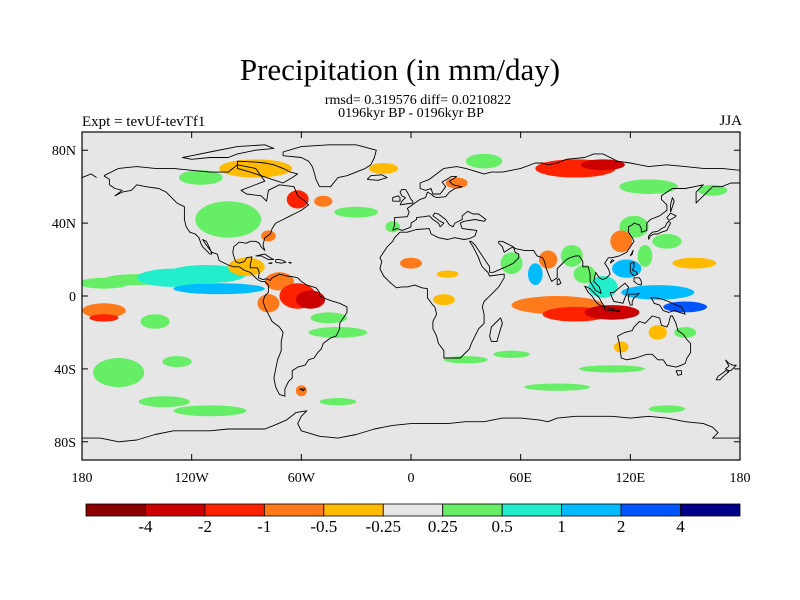  Describe the element at coordinates (631, 478) in the screenshot. I see `lon-tick-label: 120E` at that location.